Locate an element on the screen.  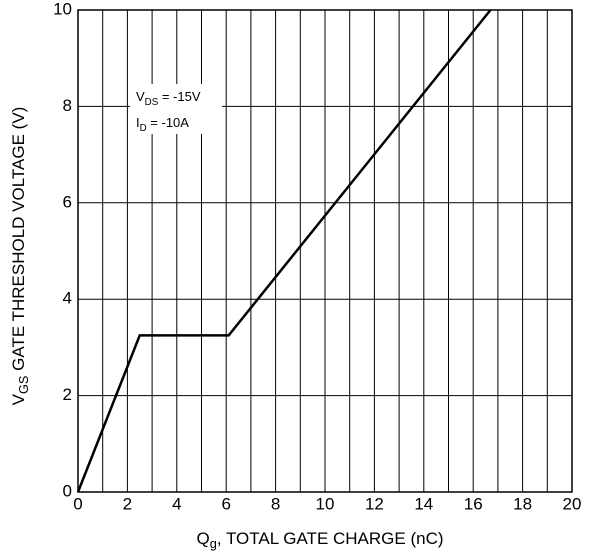
x-axis-label-rest: , TOTAL GATE CHARGE (nC) is located at coordinates (330, 538).